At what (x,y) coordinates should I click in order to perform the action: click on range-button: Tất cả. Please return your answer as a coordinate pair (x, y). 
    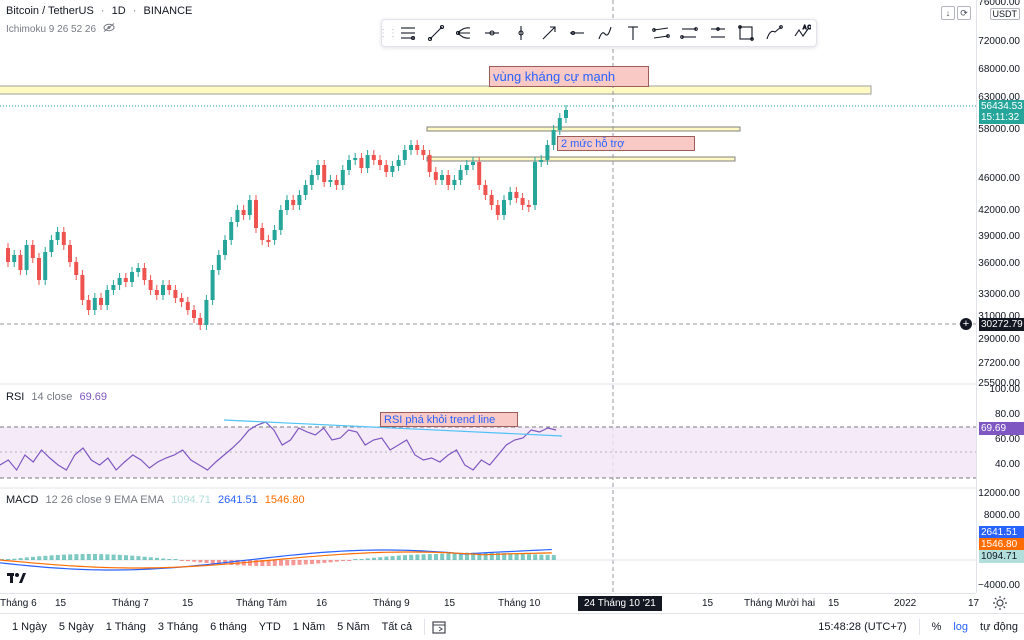
    Looking at the image, I should click on (397, 627).